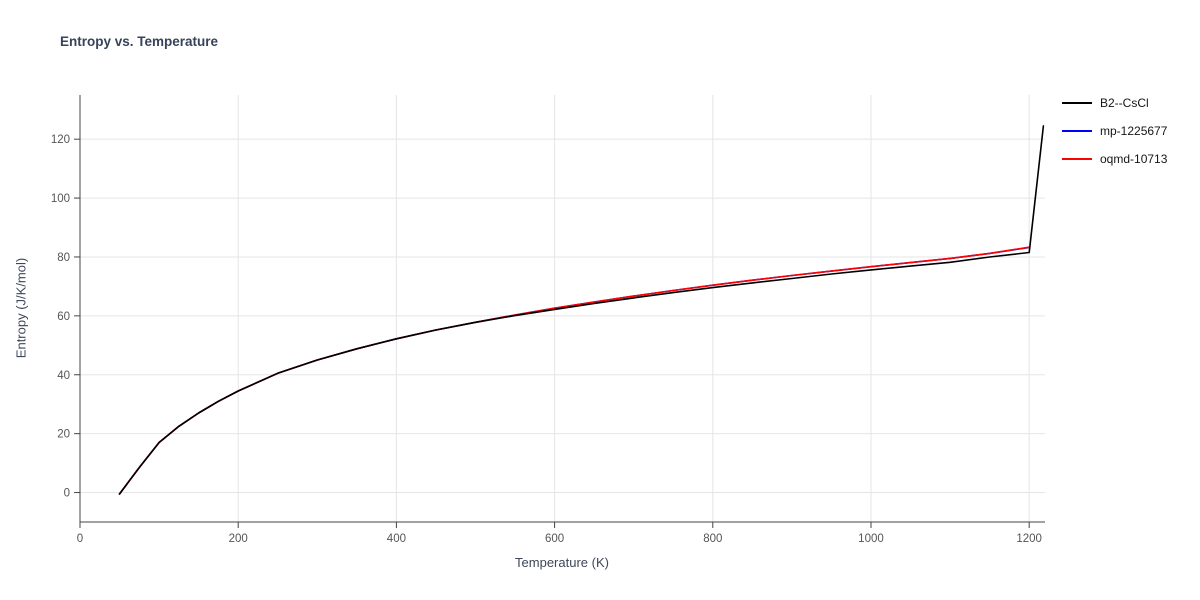 This screenshot has height=600, width=1200. I want to click on y-axis-label: Entropy (J/K/mol), so click(21, 308).